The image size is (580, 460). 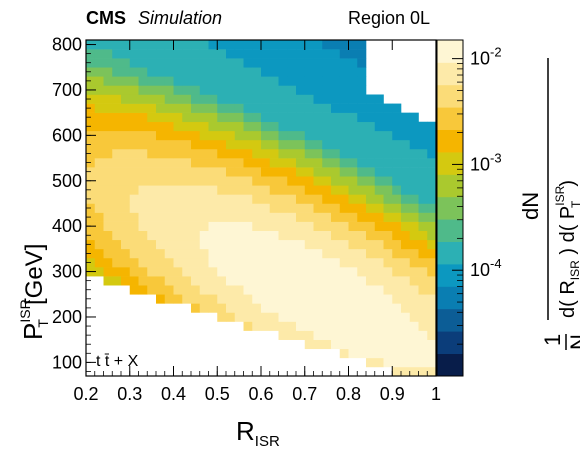 I want to click on y-tick-label: 500, so click(x=67, y=181).